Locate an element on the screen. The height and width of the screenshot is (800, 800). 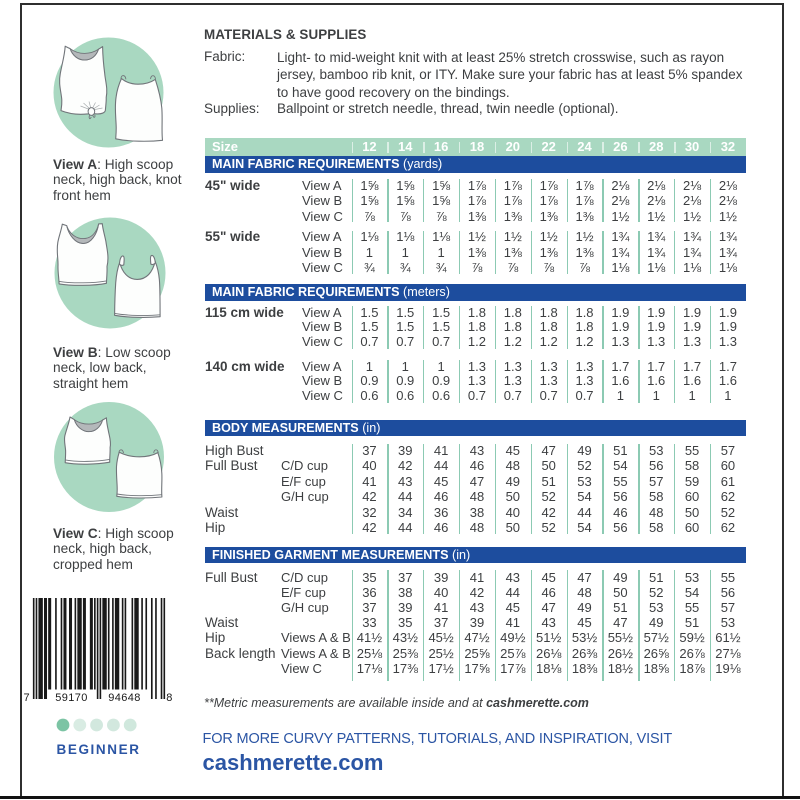
svg-text: 7 is located at coordinates (27, 698).